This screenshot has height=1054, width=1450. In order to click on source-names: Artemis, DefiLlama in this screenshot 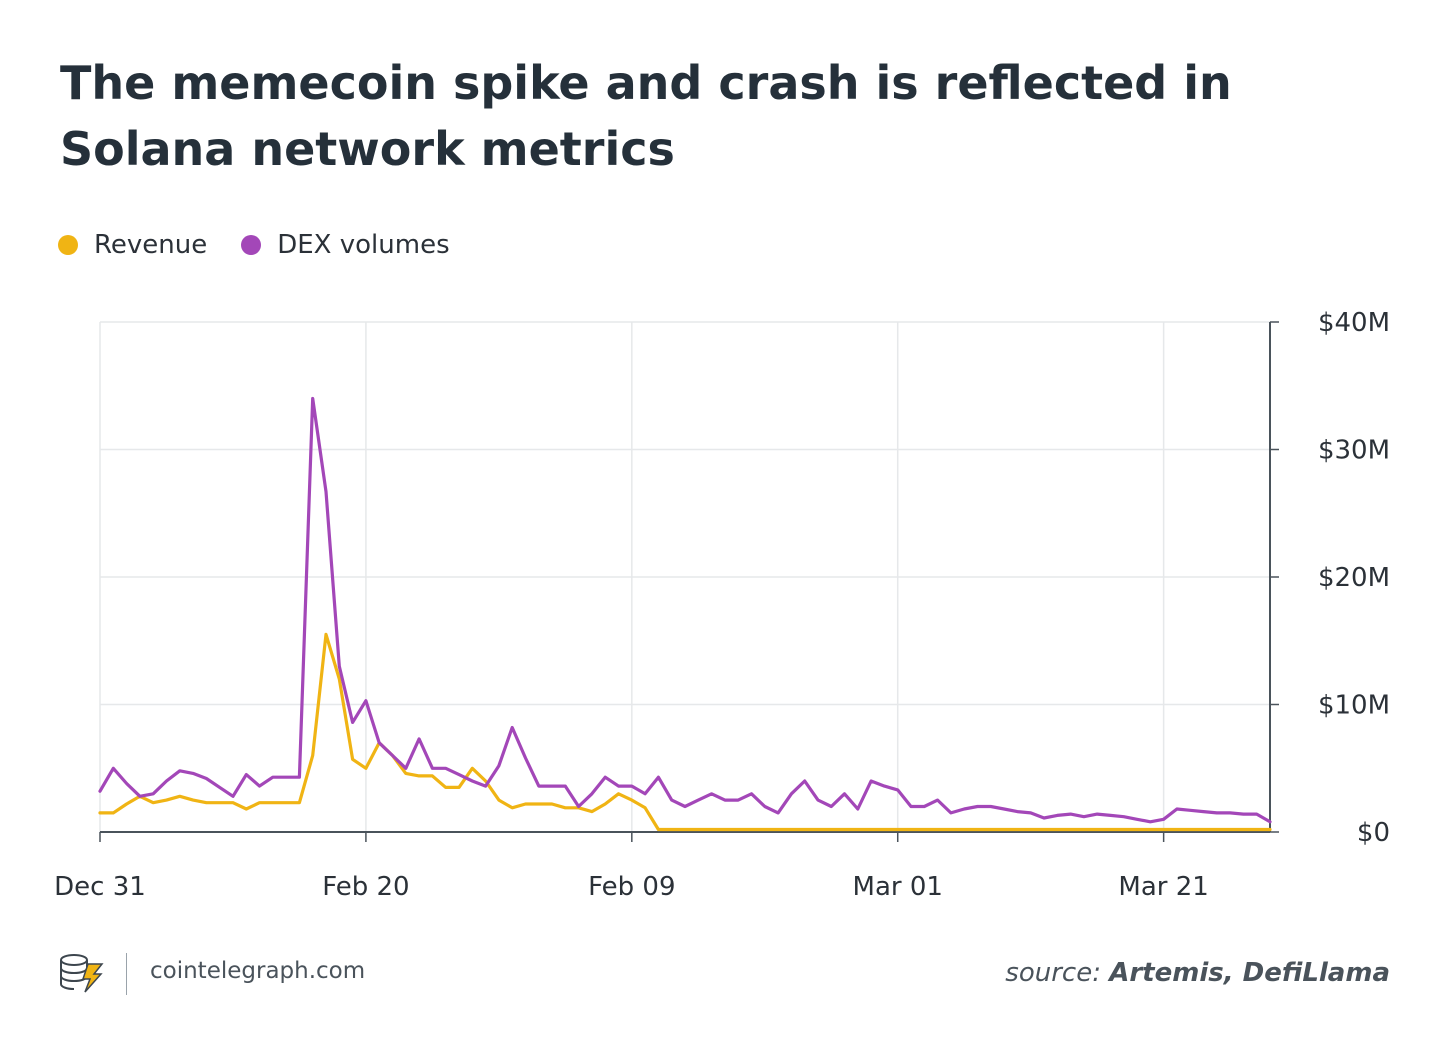, I will do `click(1249, 973)`.